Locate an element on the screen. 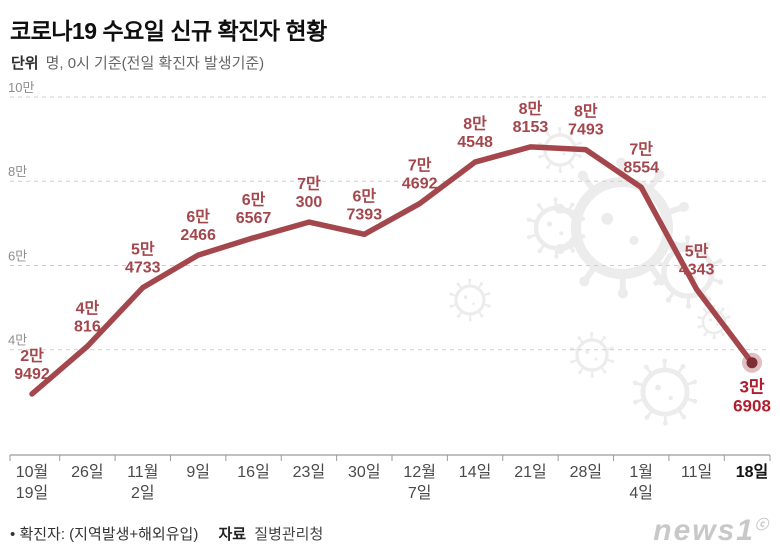  news1-logo-text: news1 is located at coordinates (704, 530).